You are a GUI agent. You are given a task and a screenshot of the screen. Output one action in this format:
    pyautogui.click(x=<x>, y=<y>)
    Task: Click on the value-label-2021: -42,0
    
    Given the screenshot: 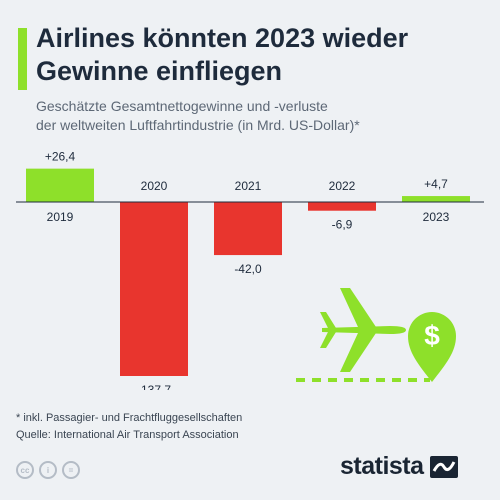 What is the action you would take?
    pyautogui.click(x=248, y=269)
    